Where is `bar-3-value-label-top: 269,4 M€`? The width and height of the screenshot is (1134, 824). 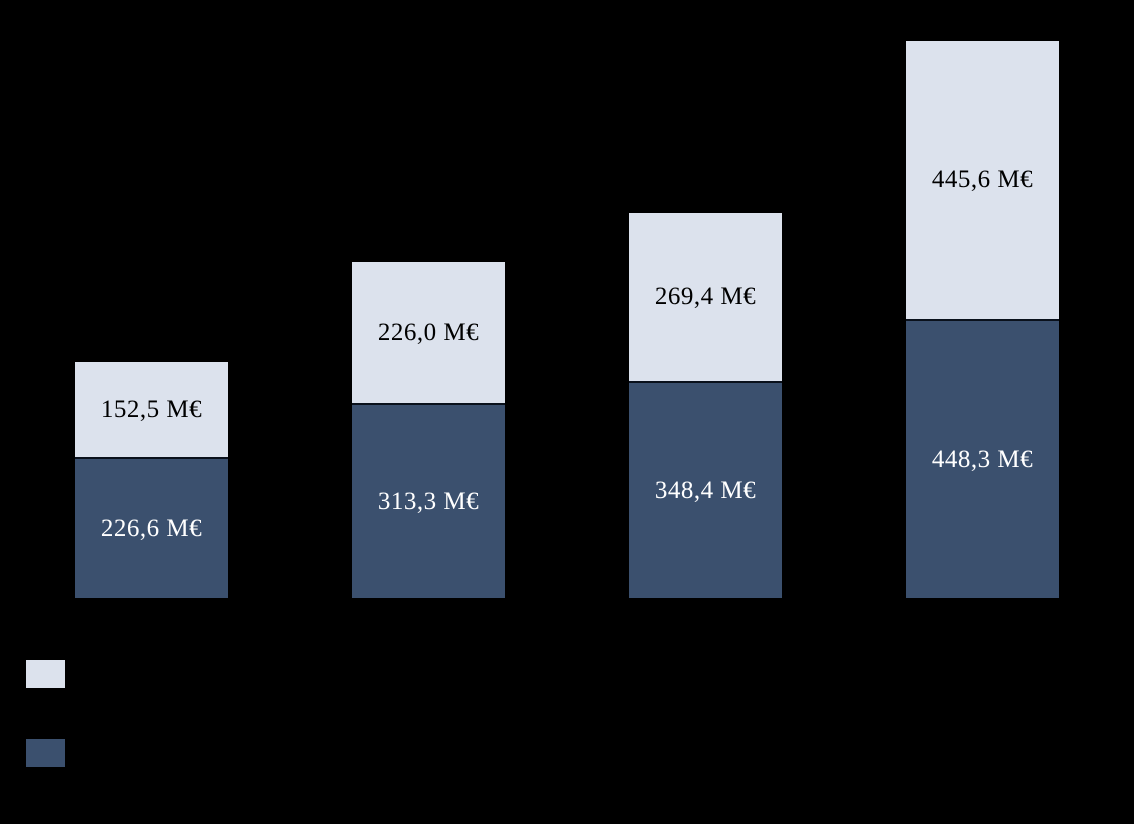
bar-3-value-label-top: 269,4 M€ is located at coordinates (705, 297).